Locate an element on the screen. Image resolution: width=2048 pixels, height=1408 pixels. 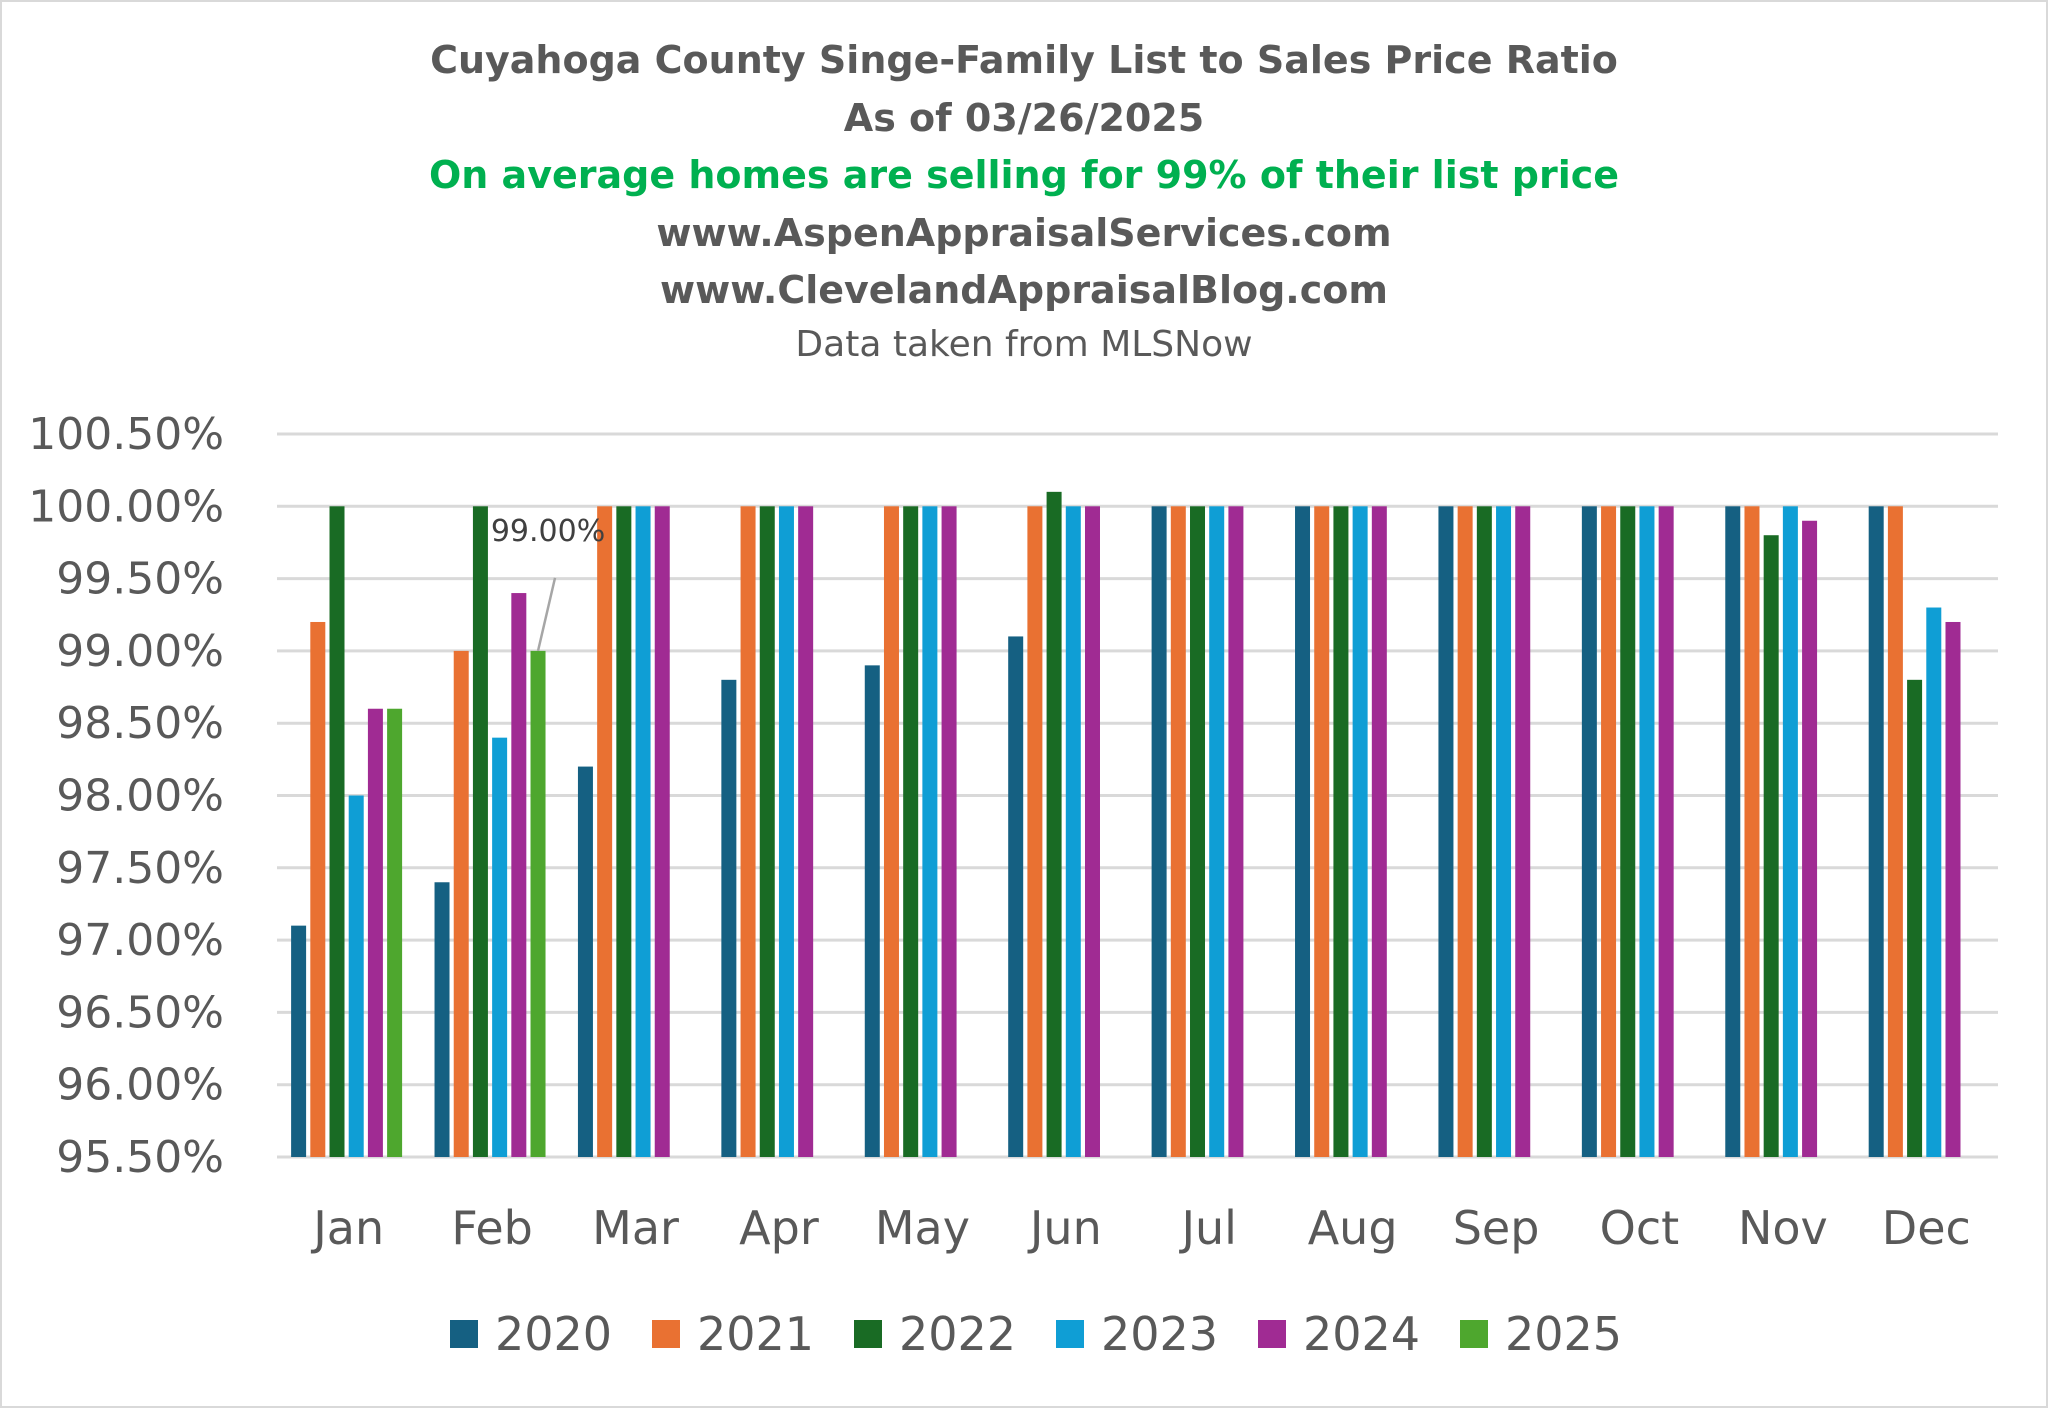
bar-2022-Feb is located at coordinates (480, 831).